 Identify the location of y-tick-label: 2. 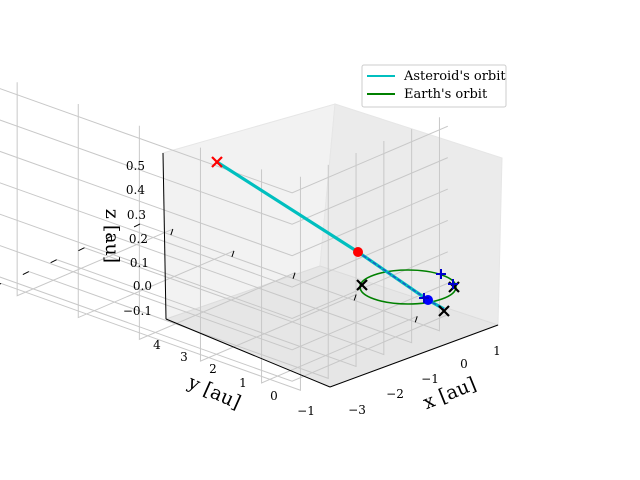
(213, 369).